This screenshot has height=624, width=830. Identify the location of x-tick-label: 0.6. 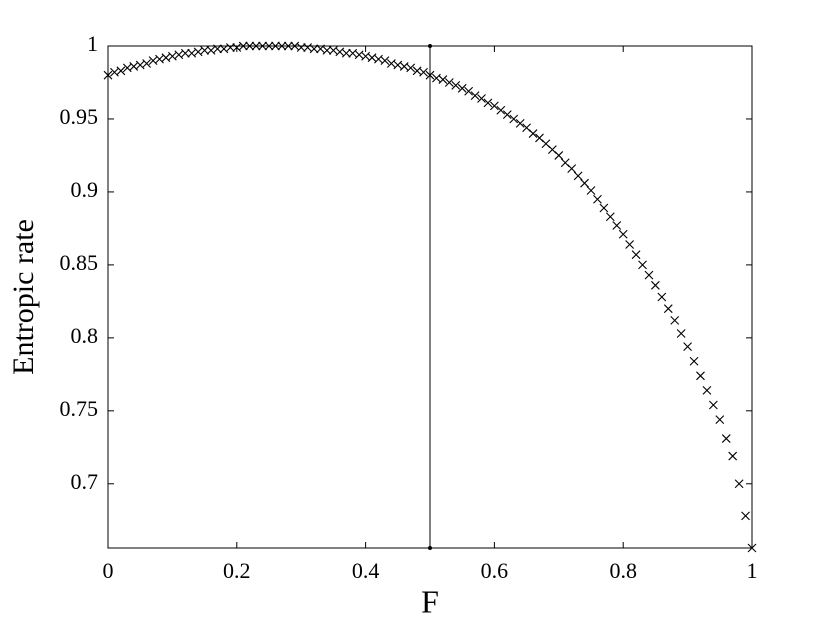
(495, 570).